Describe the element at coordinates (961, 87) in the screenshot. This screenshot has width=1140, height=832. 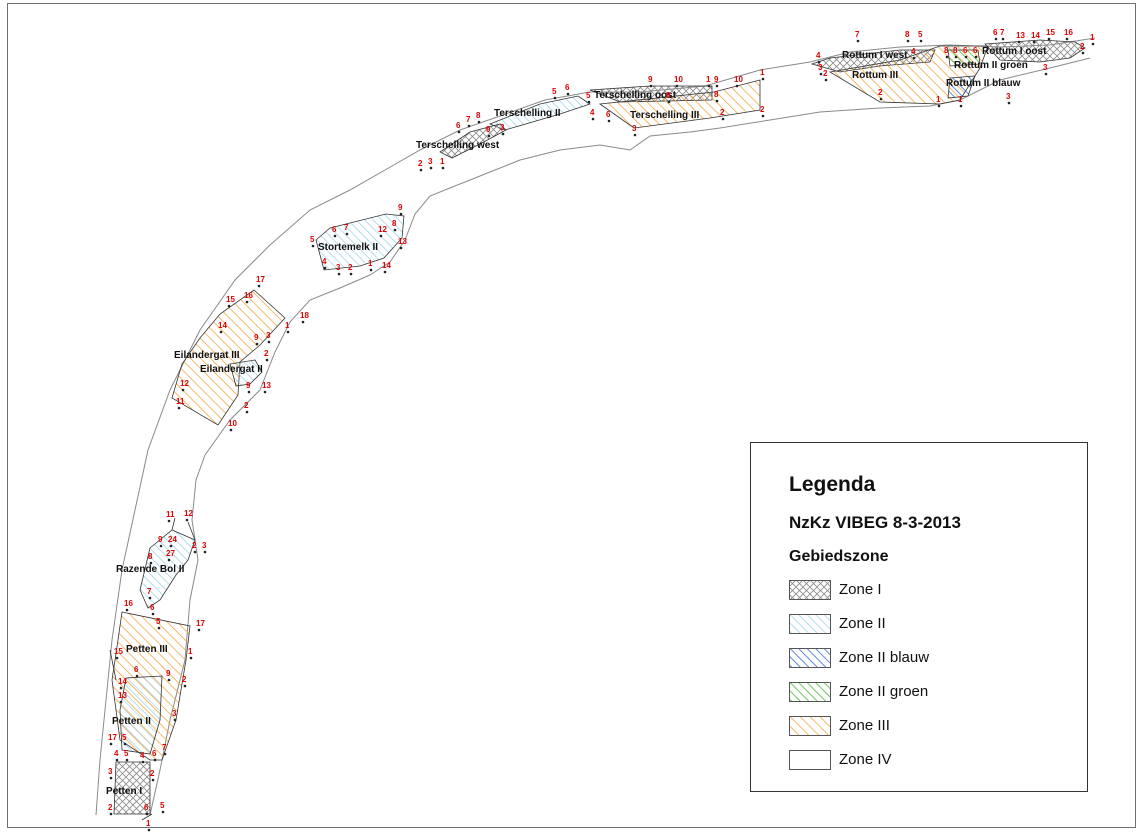
I see `zone-rottum-ii-blauw` at that location.